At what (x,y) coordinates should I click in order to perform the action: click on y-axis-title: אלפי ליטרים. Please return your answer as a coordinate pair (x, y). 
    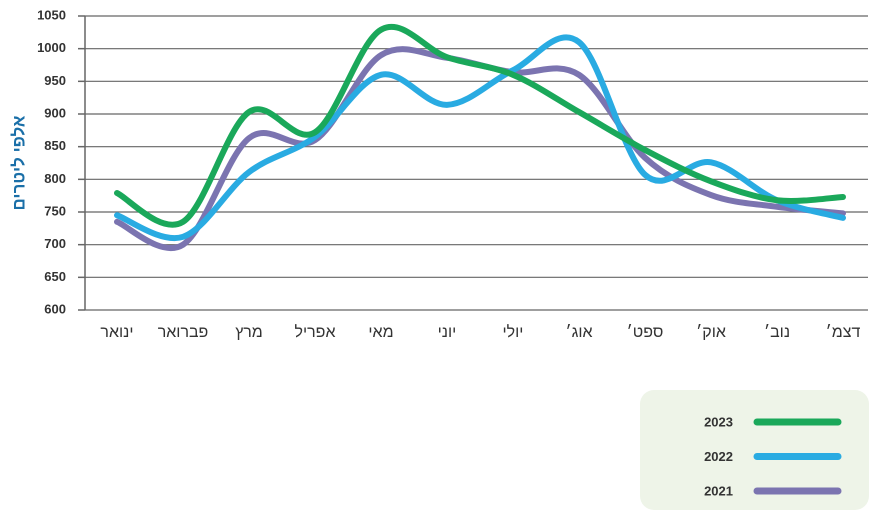
    Looking at the image, I should click on (18, 162).